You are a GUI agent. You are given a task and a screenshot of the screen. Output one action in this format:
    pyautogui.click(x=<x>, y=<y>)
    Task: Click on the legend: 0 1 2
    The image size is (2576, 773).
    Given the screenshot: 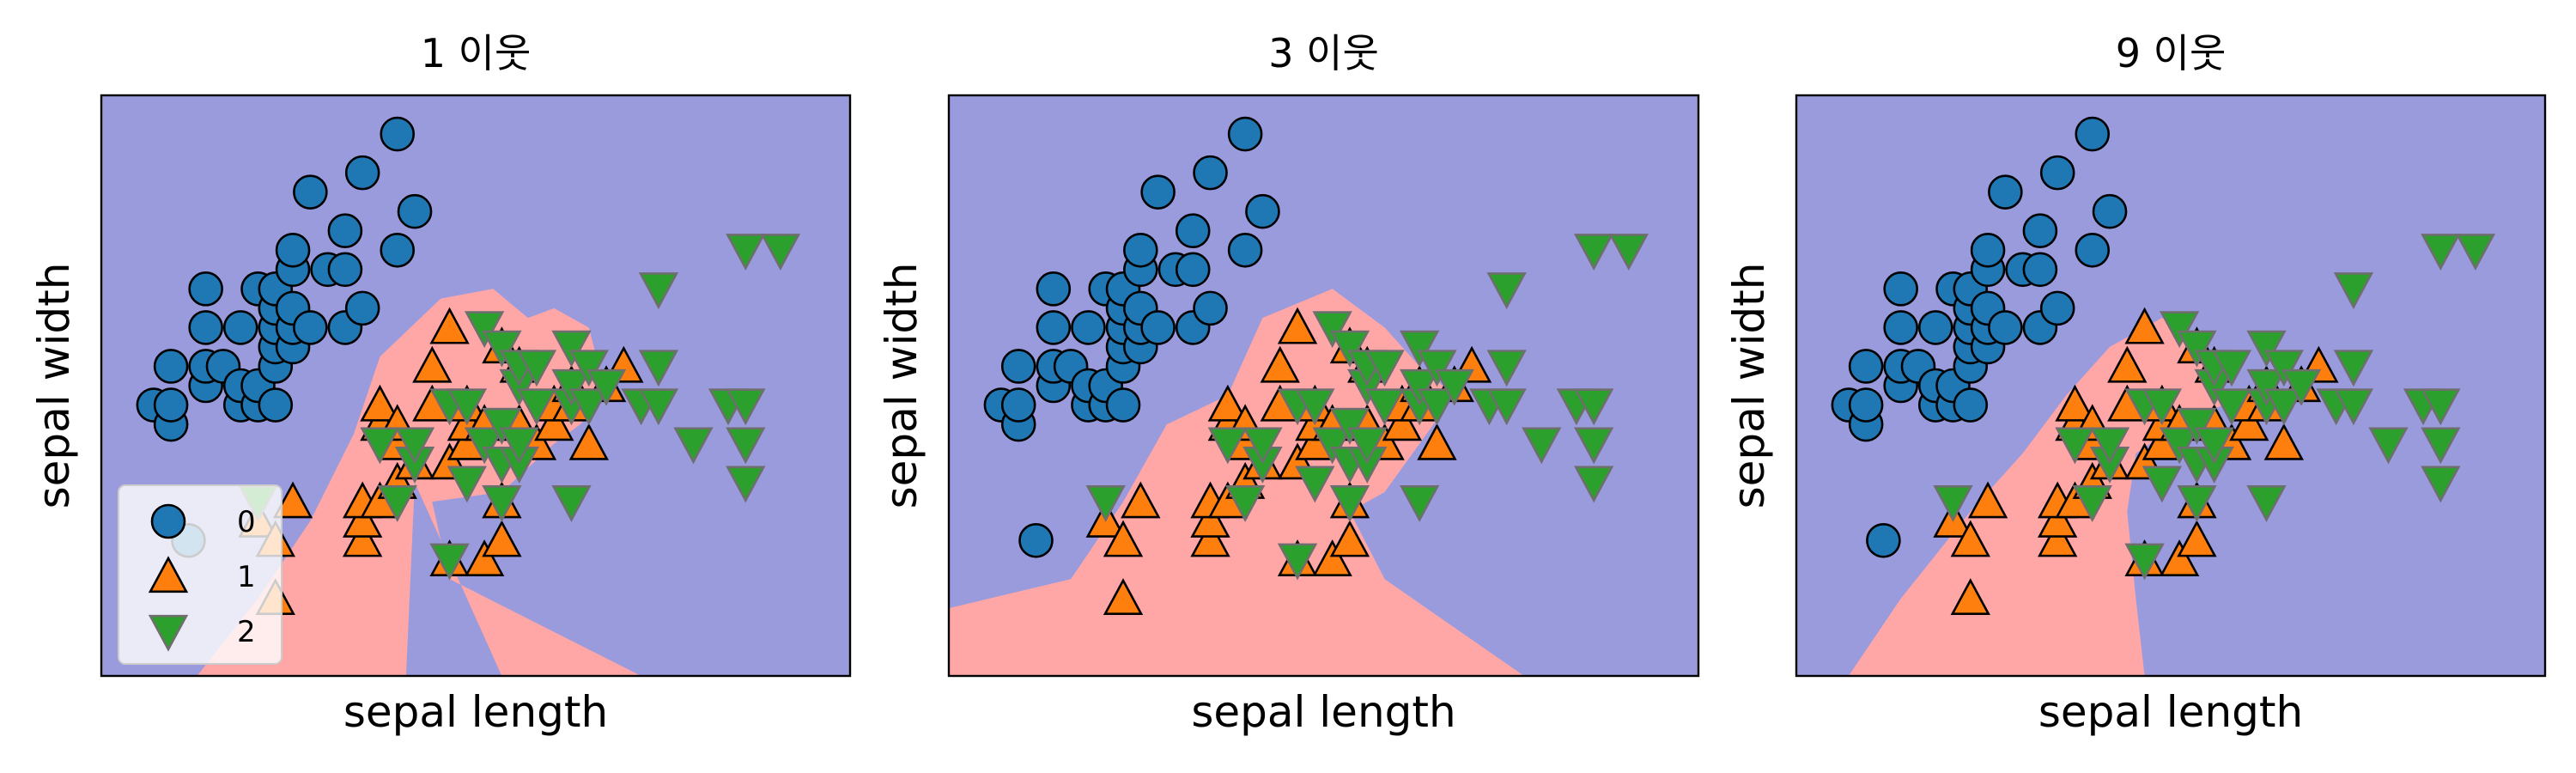 What is the action you would take?
    pyautogui.click(x=201, y=574)
    